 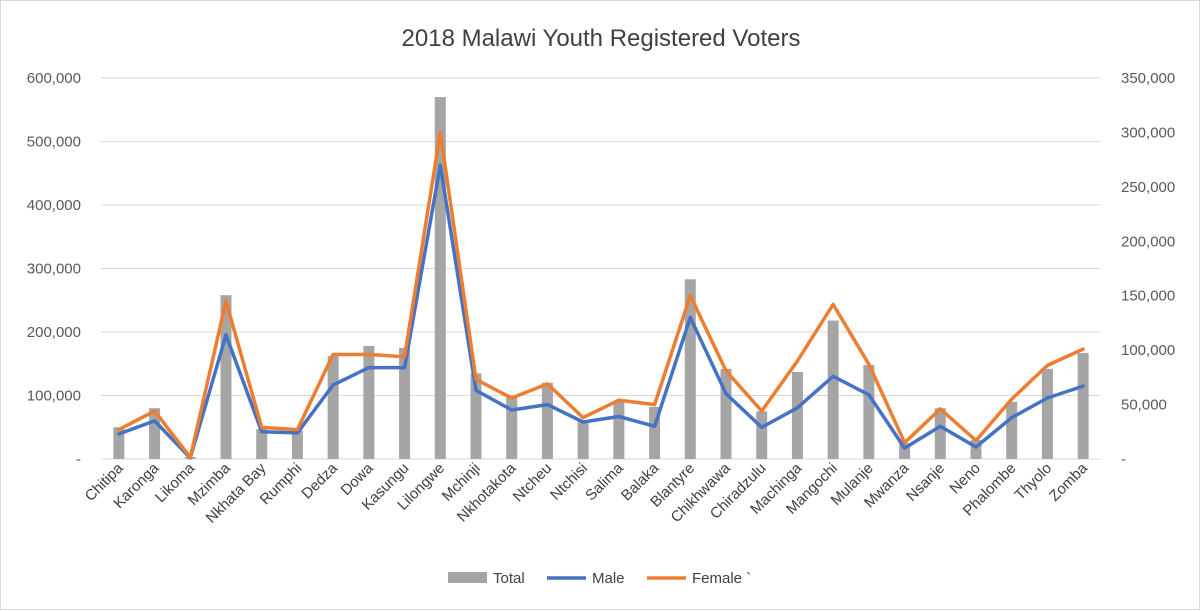 What do you see at coordinates (1148, 296) in the screenshot?
I see `right-tick-label: 150,000` at bounding box center [1148, 296].